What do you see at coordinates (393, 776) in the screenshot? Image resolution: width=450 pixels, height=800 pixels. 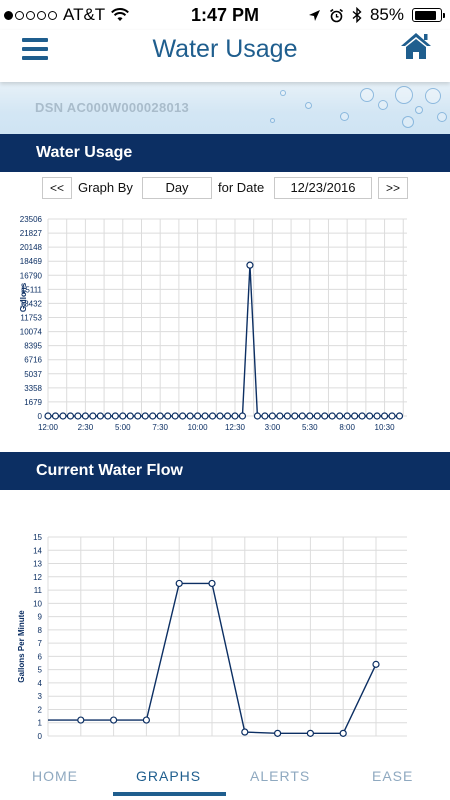 I see `tab-ease: EASE` at bounding box center [393, 776].